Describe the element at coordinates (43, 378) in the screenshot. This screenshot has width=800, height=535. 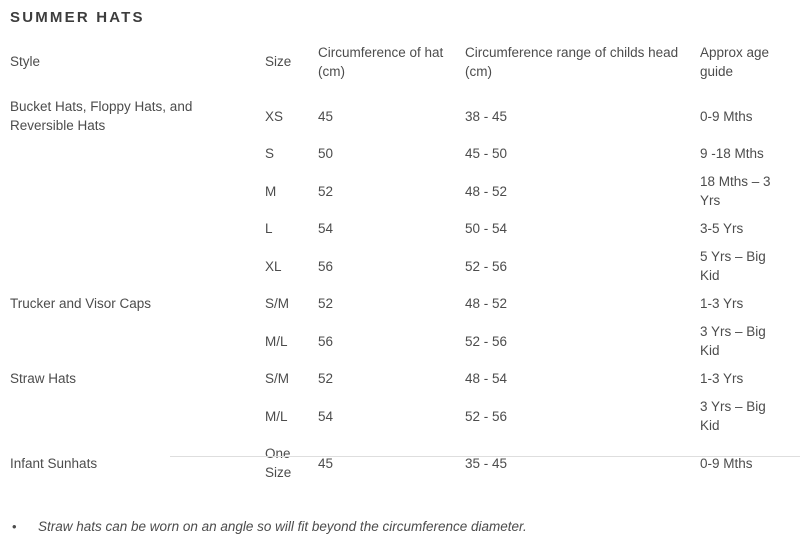
I see `cell-style: Straw Hats` at that location.